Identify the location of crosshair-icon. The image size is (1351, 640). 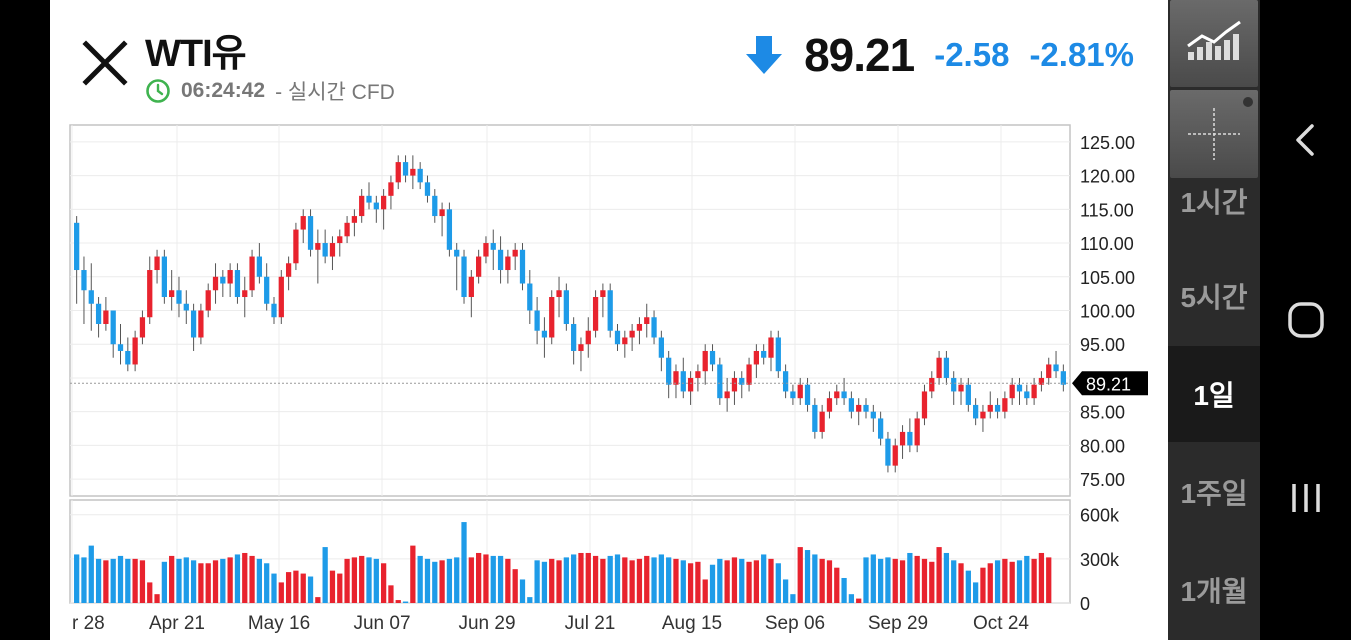
(1220, 128).